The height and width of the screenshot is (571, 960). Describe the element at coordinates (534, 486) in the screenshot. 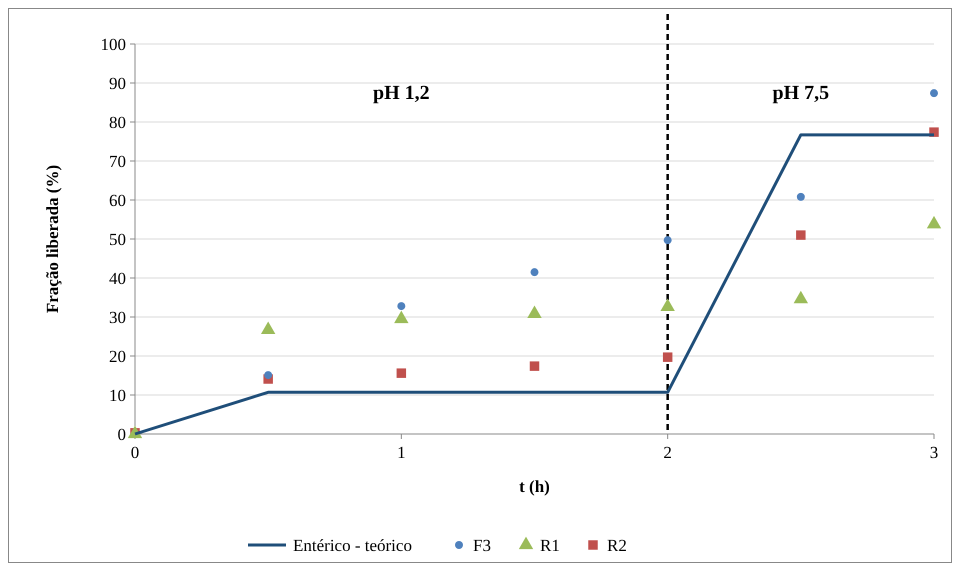

I see `x-axis-title: t (h)` at that location.